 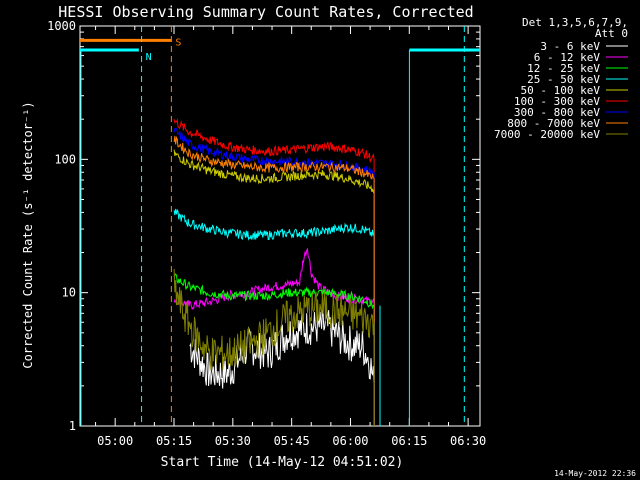 What do you see at coordinates (69, 293) in the screenshot?
I see `y-tick-label: 10` at bounding box center [69, 293].